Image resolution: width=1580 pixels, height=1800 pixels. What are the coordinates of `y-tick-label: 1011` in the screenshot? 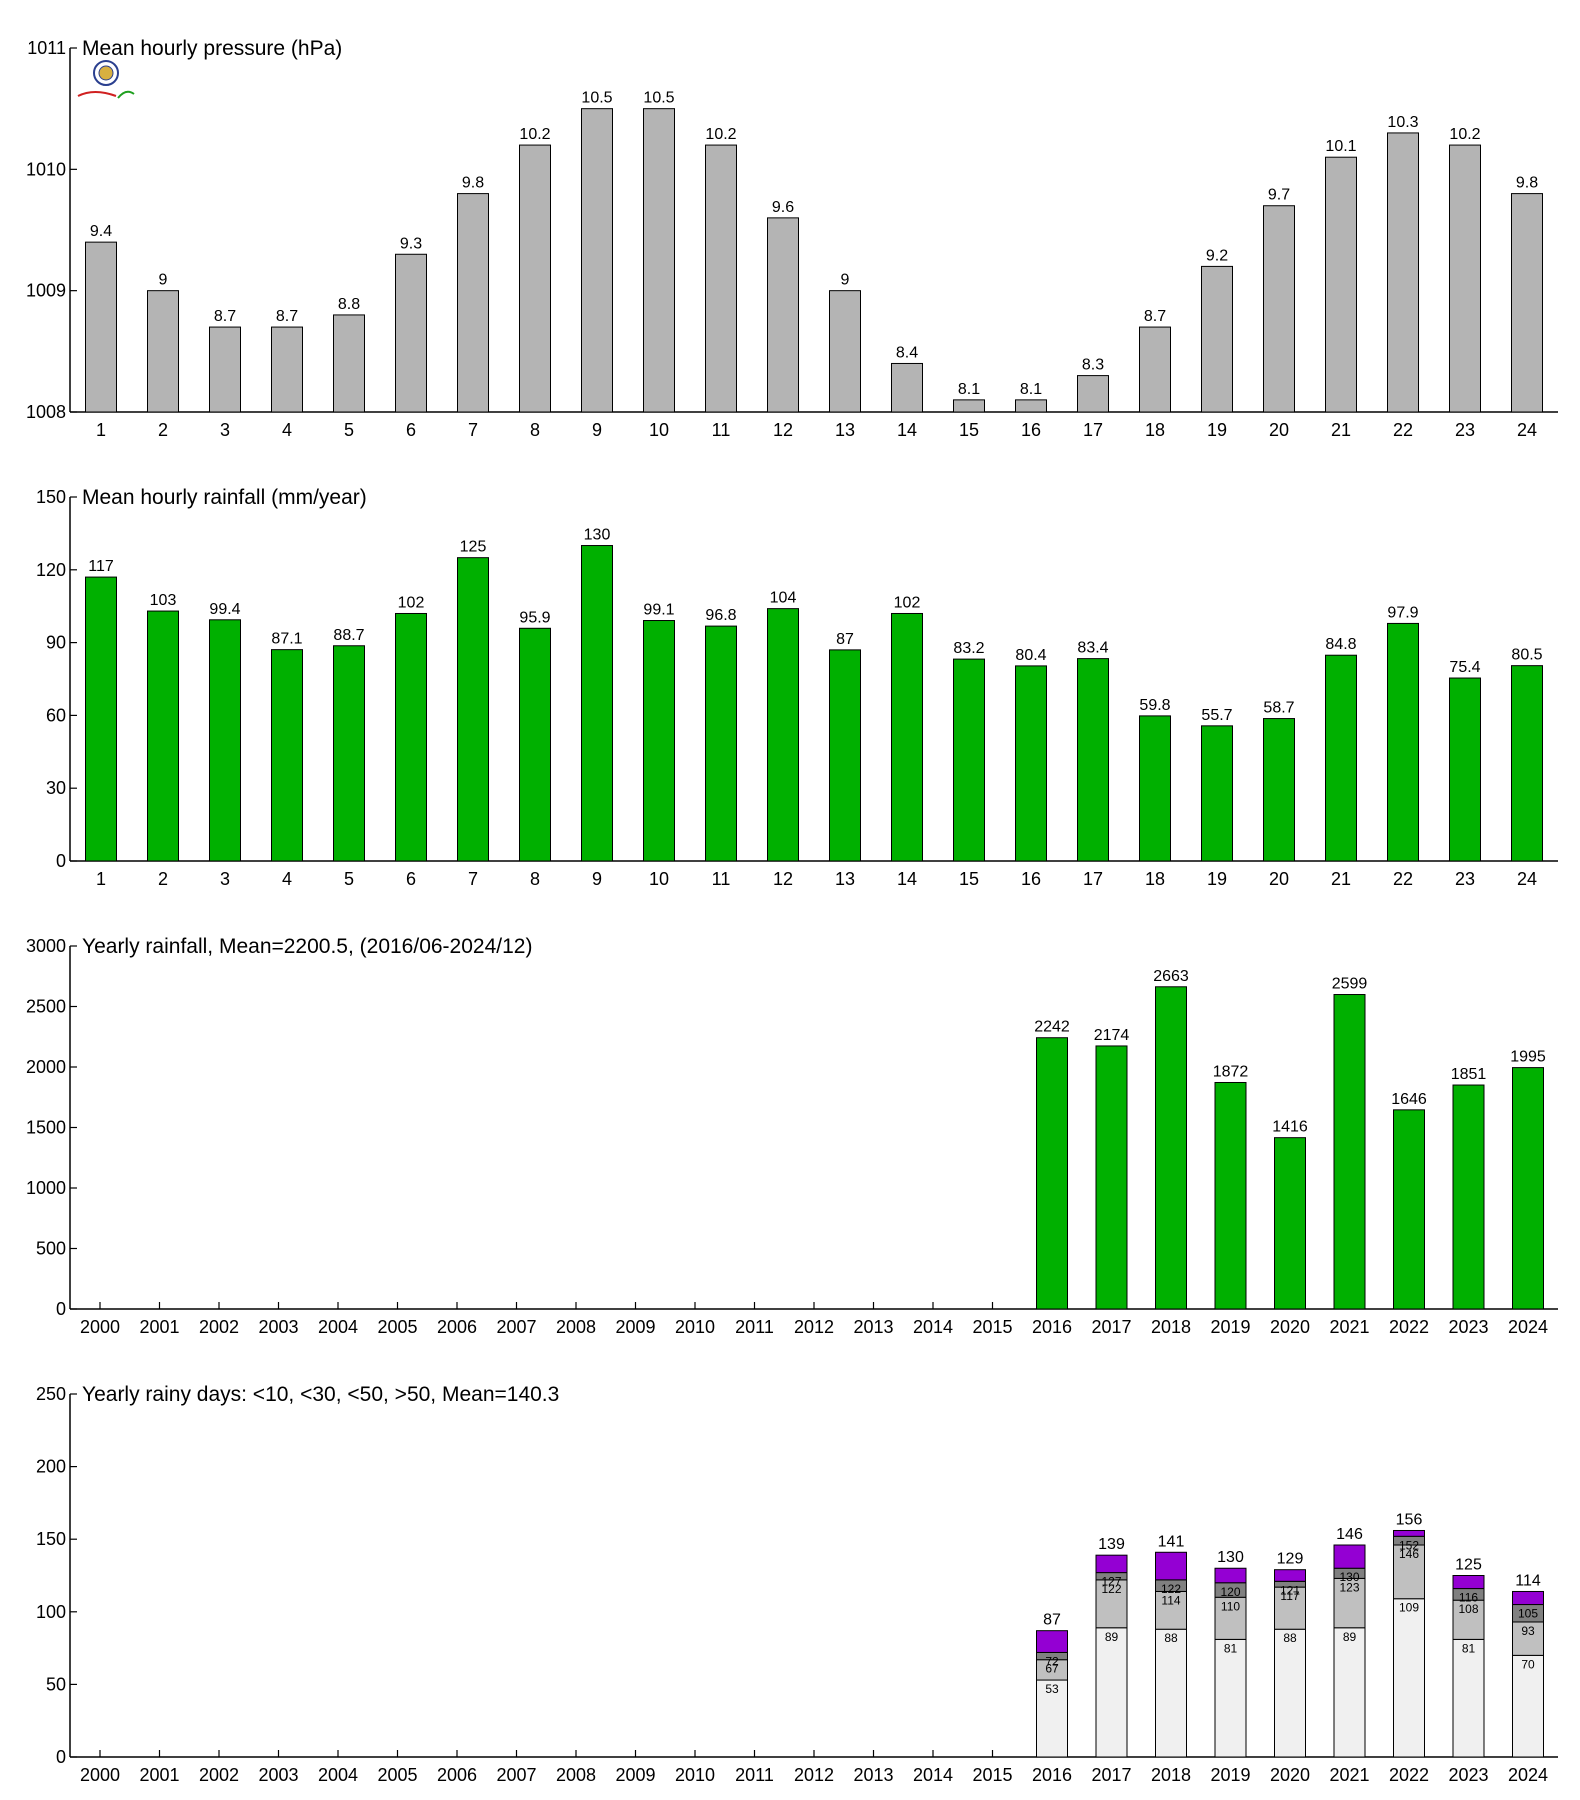 It's located at (46, 48).